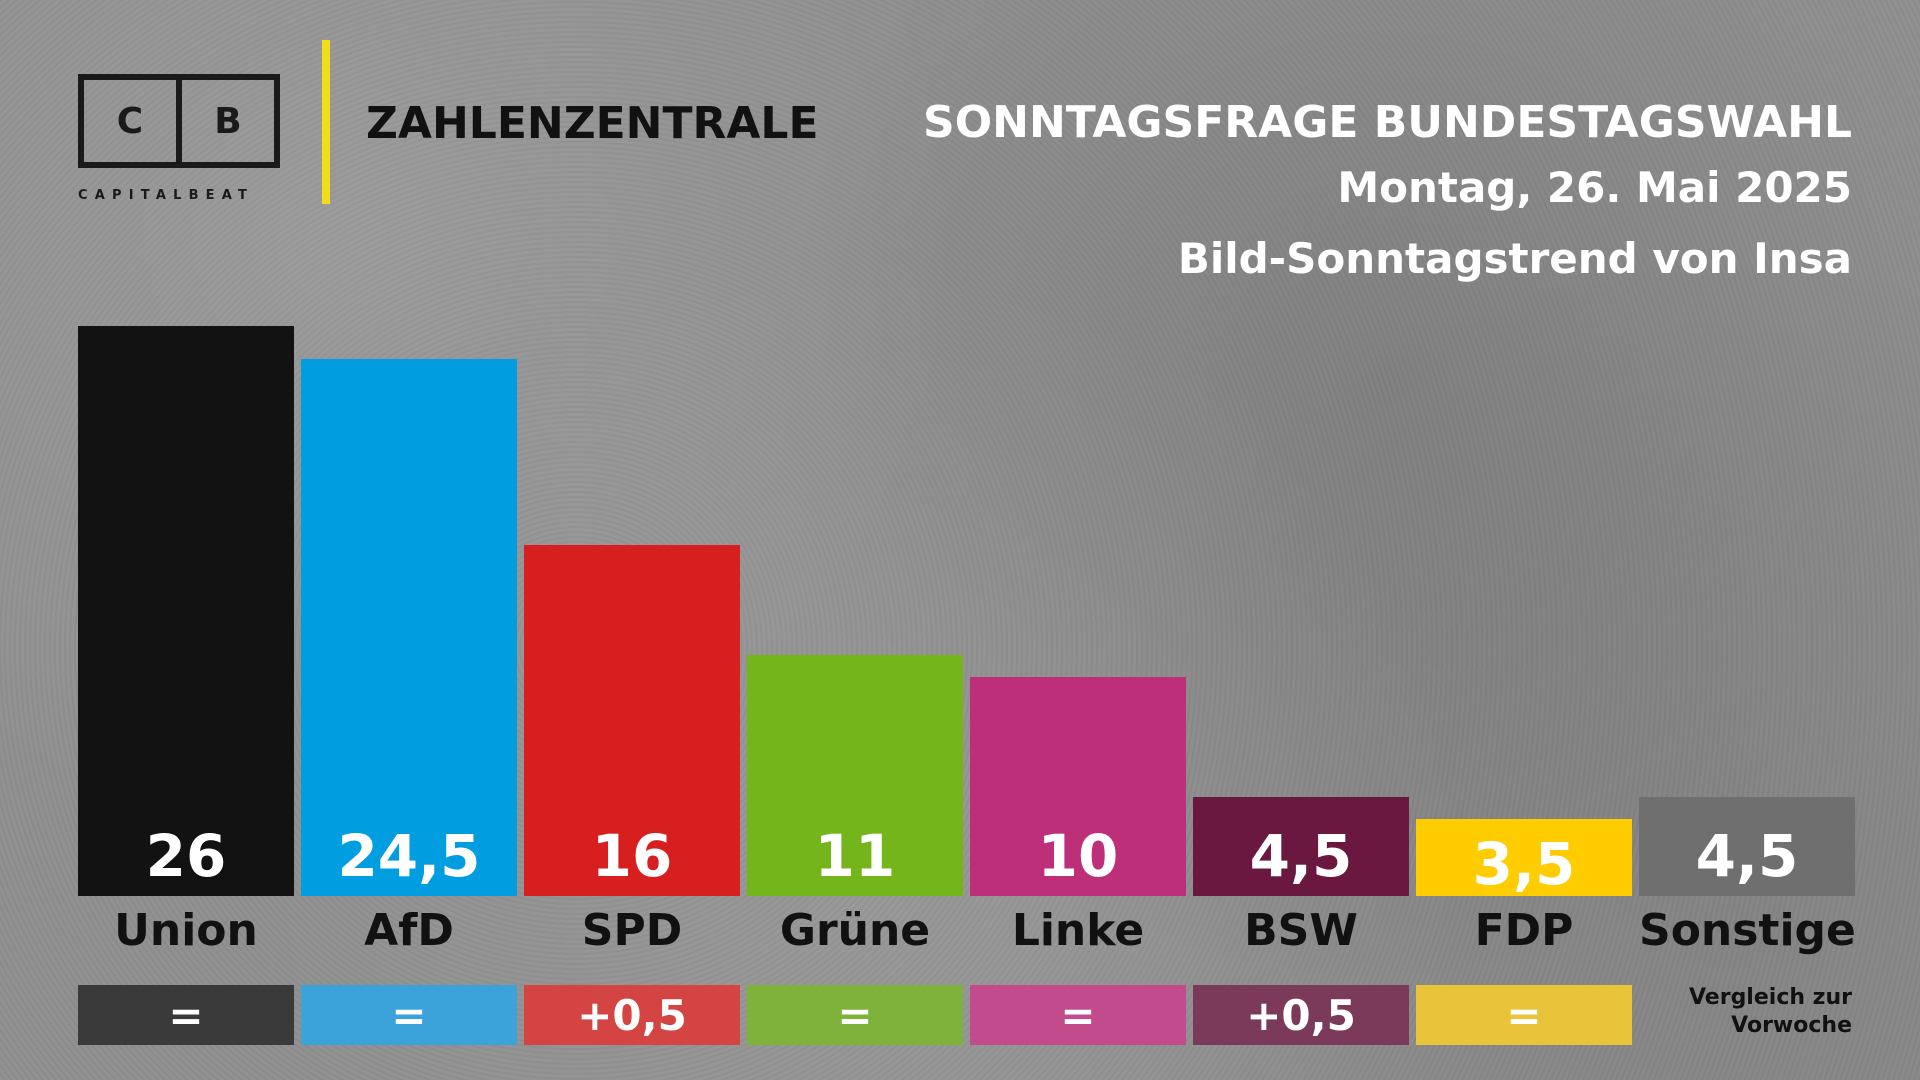  What do you see at coordinates (1078, 930) in the screenshot?
I see `category-label: Linke` at bounding box center [1078, 930].